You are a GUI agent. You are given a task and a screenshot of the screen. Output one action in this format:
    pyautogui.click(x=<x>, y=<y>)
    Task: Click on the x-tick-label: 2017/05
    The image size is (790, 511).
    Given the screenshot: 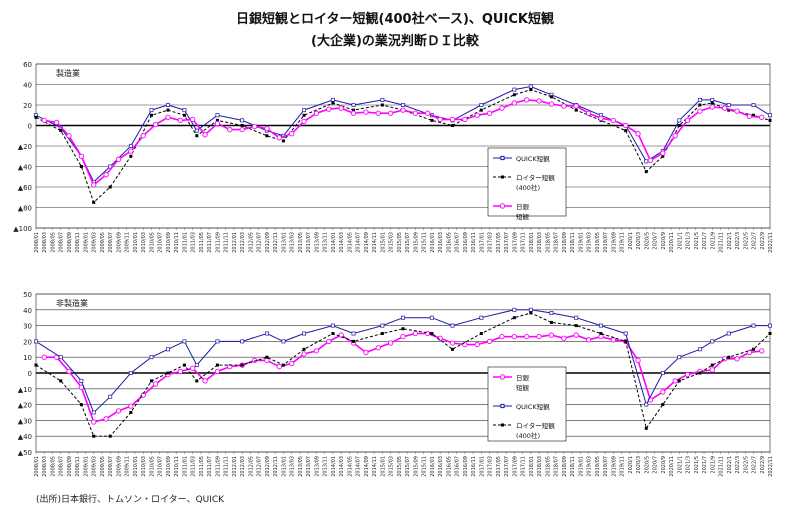 What is the action you would take?
    pyautogui.click(x=499, y=242)
    